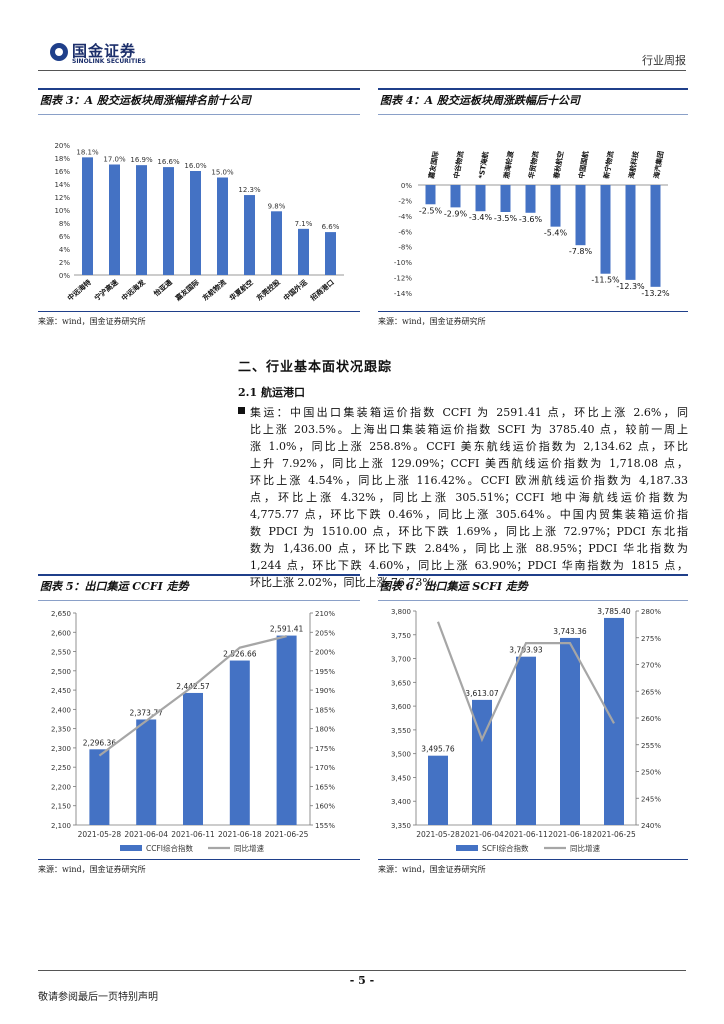 The width and height of the screenshot is (724, 1024). I want to click on y2-tick-label: 180%, so click(325, 730).